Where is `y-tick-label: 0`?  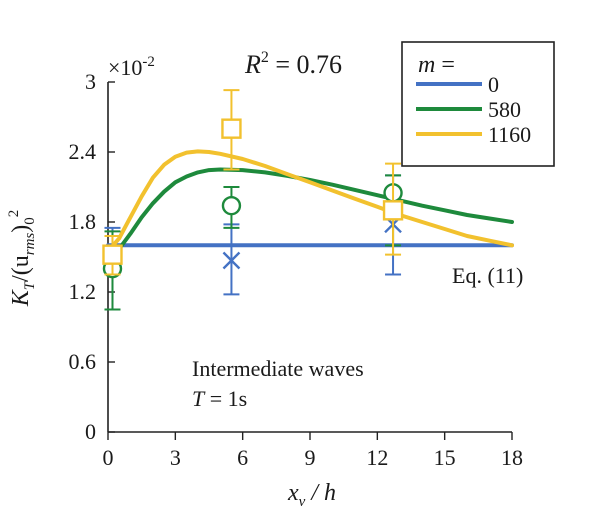 y-tick-label: 0 is located at coordinates (90, 431).